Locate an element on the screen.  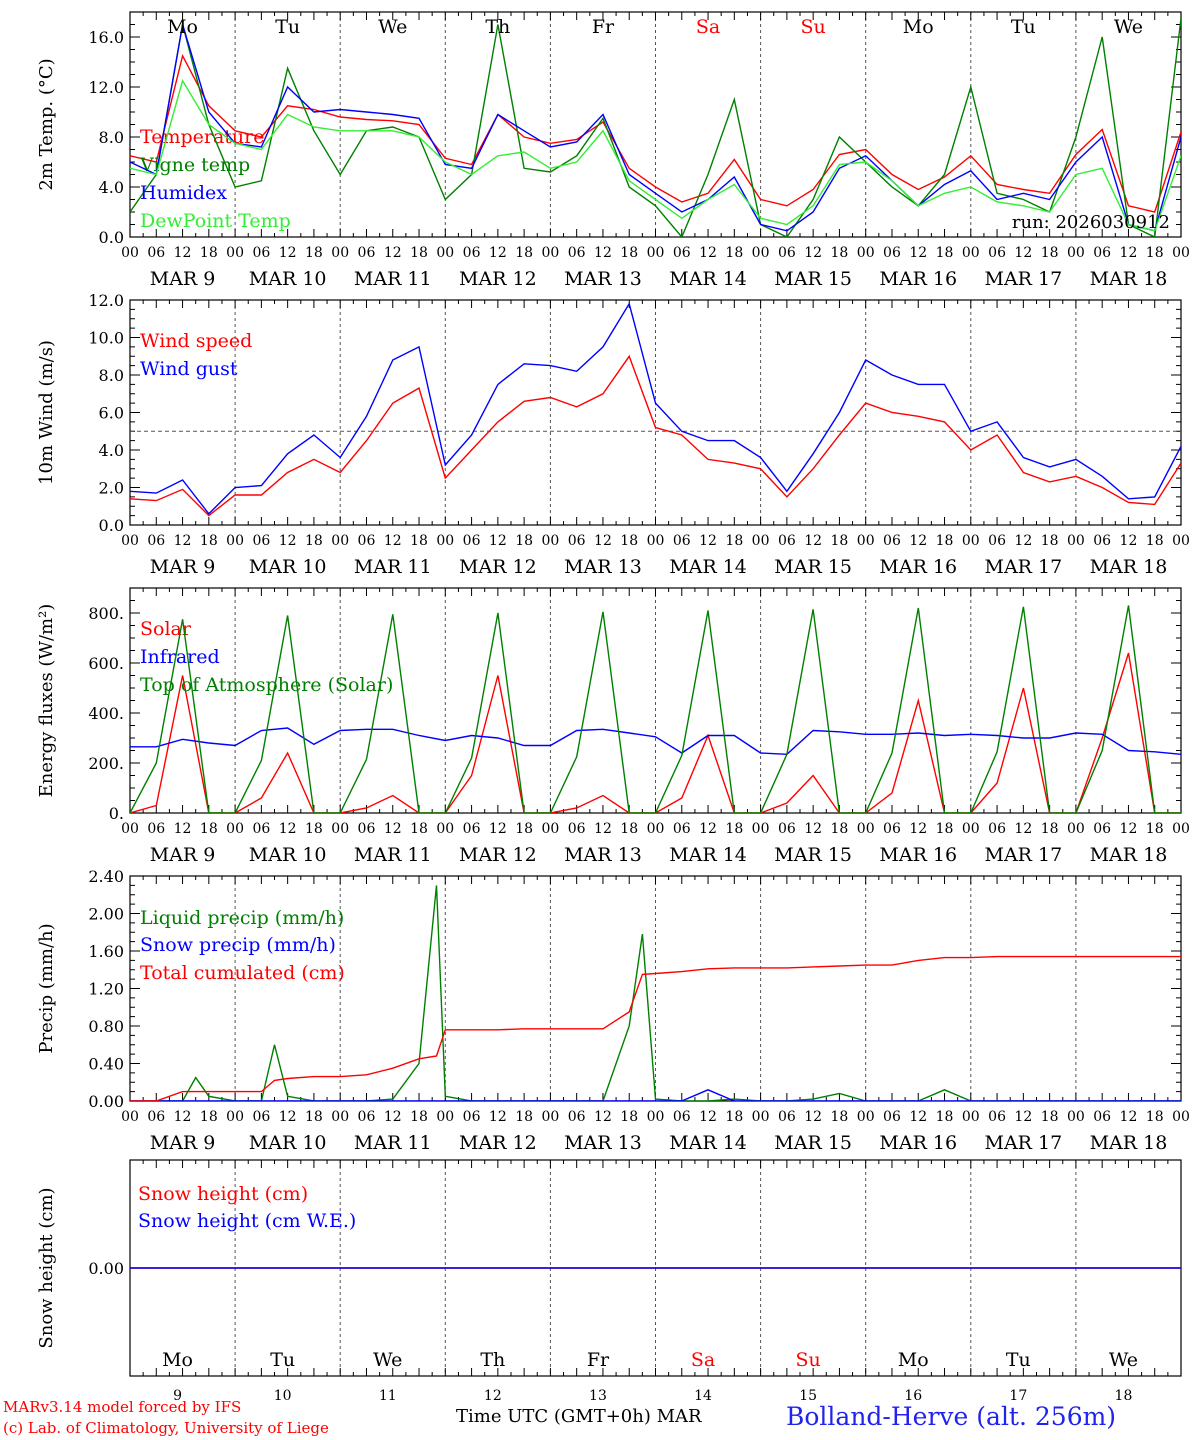
day-number: 11 is located at coordinates (388, 1396).